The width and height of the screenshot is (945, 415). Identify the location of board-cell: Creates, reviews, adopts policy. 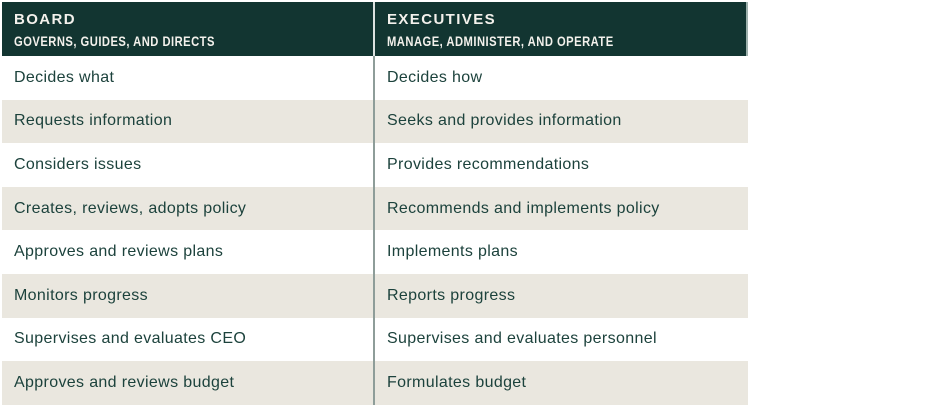
(130, 208).